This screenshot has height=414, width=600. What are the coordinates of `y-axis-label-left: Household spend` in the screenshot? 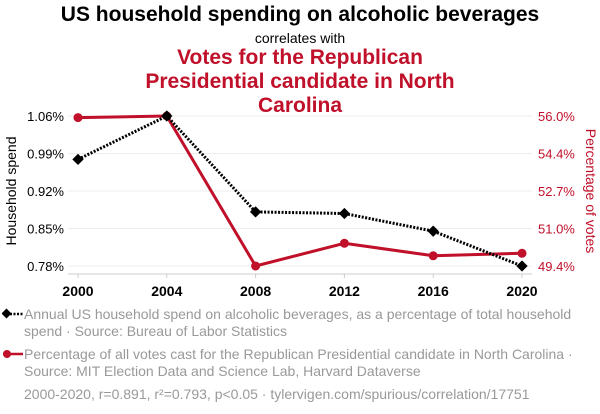 It's located at (11, 191).